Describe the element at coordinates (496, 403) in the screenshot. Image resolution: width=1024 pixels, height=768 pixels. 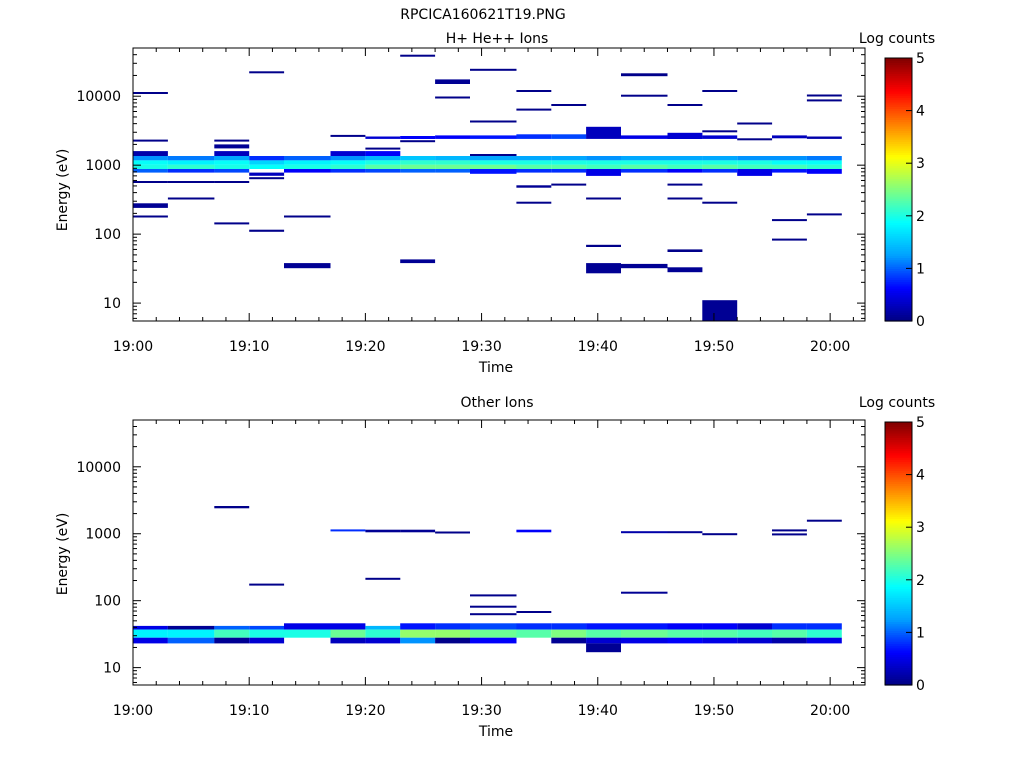
I see `panel-title: Other Ions` at that location.